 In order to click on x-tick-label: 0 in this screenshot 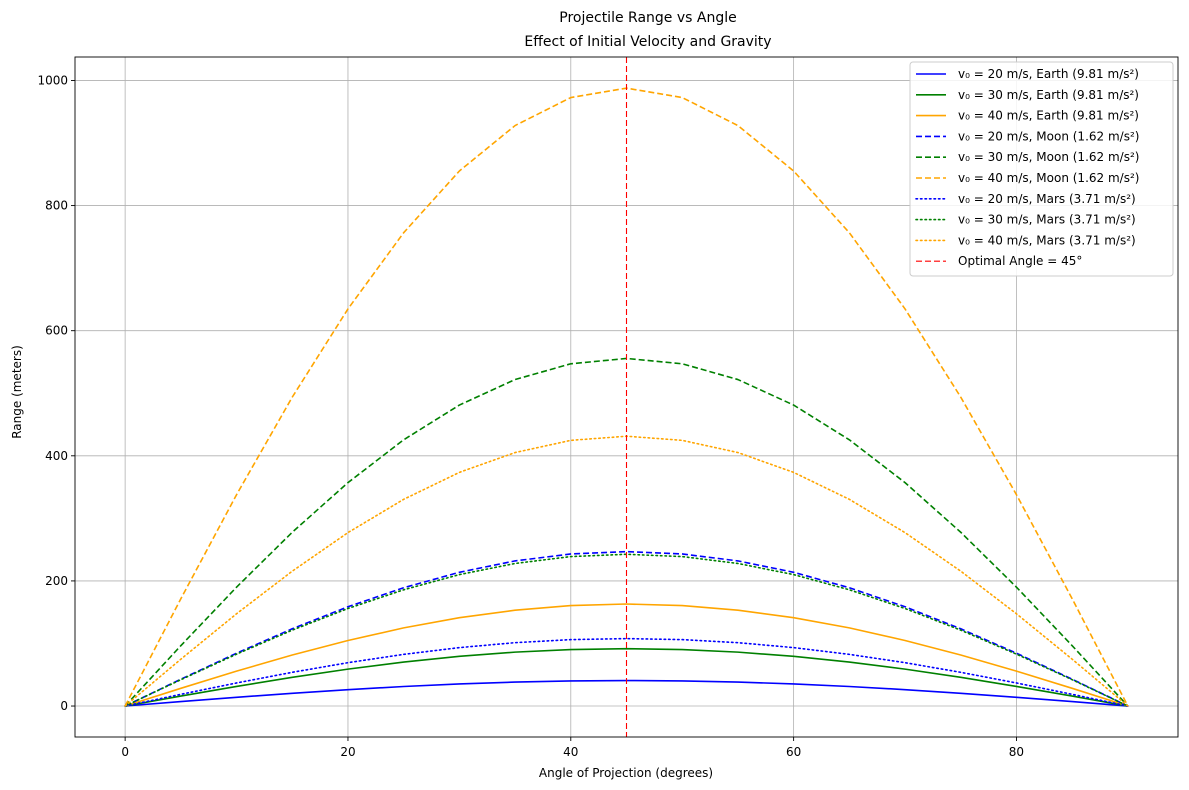, I will do `click(125, 752)`.